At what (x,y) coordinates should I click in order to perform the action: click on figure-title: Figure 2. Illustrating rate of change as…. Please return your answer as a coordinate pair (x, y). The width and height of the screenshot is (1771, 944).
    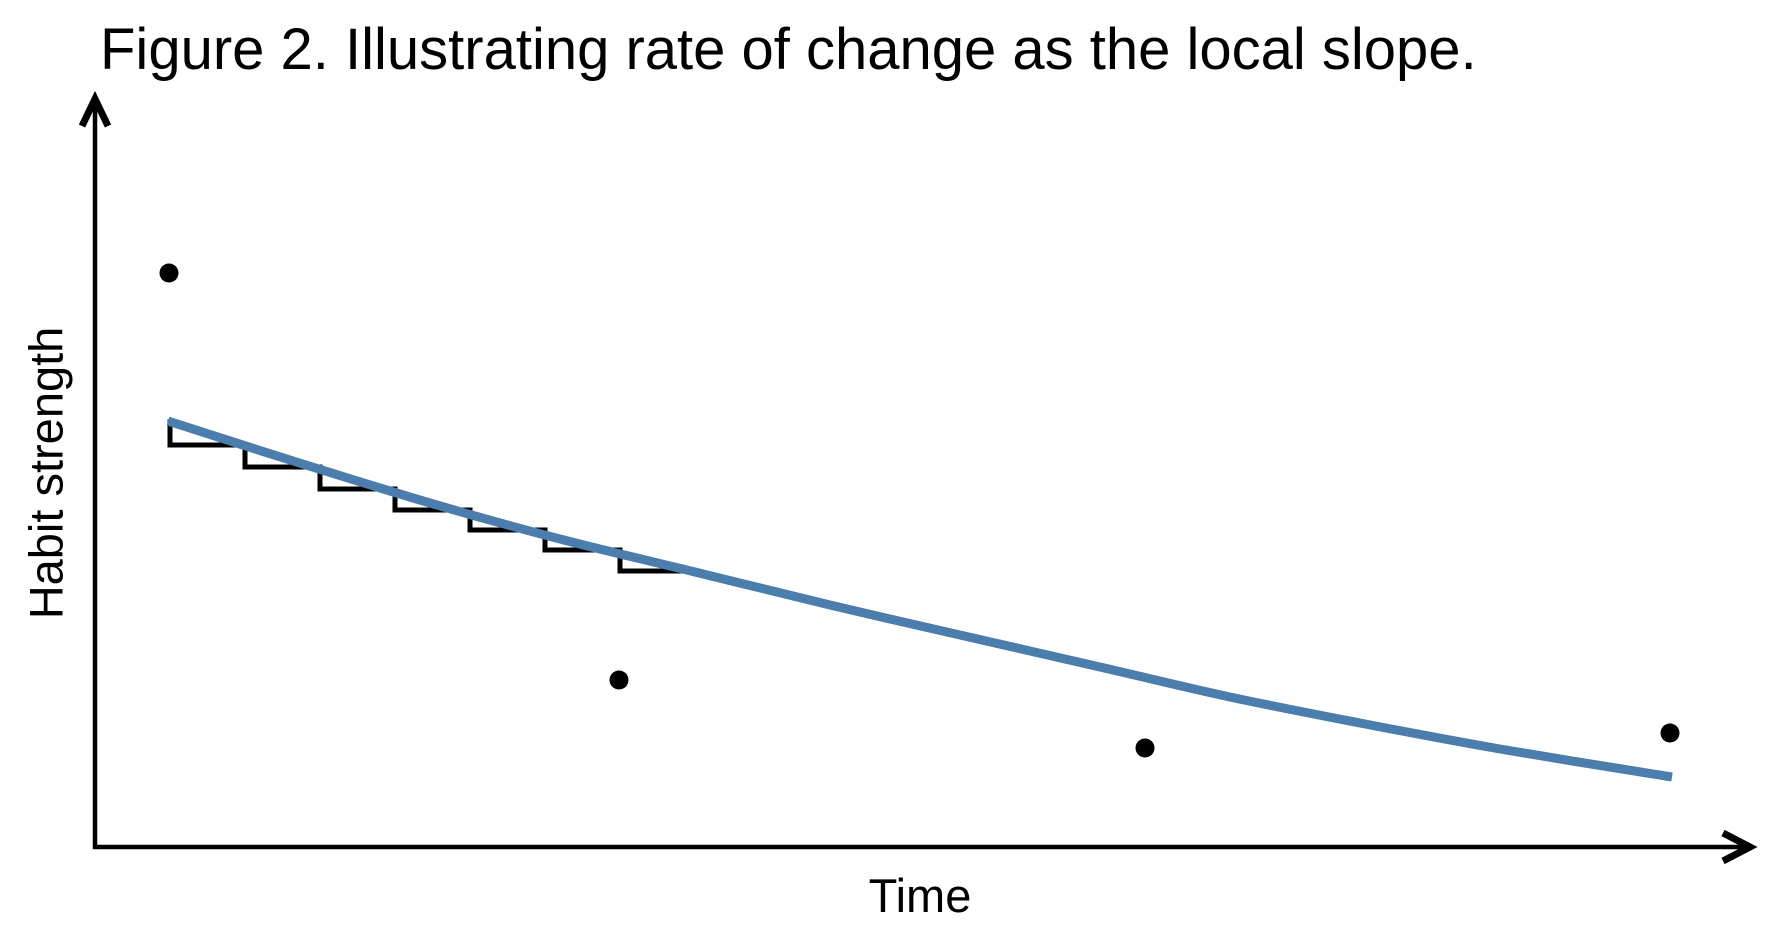
    Looking at the image, I should click on (788, 49).